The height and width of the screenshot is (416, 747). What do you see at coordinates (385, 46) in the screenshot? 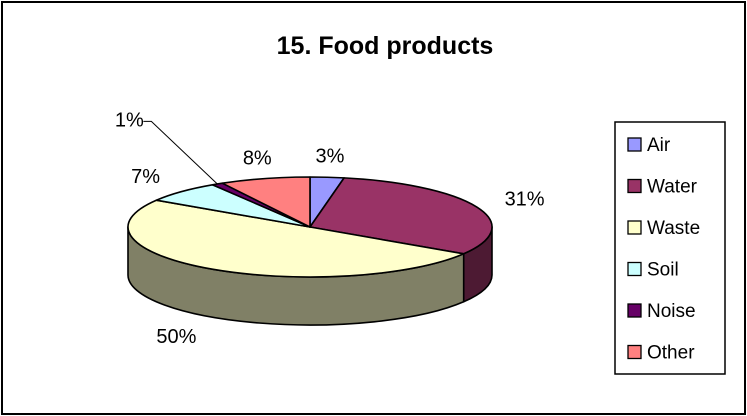
I see `chart-title: 15. Food products` at bounding box center [385, 46].